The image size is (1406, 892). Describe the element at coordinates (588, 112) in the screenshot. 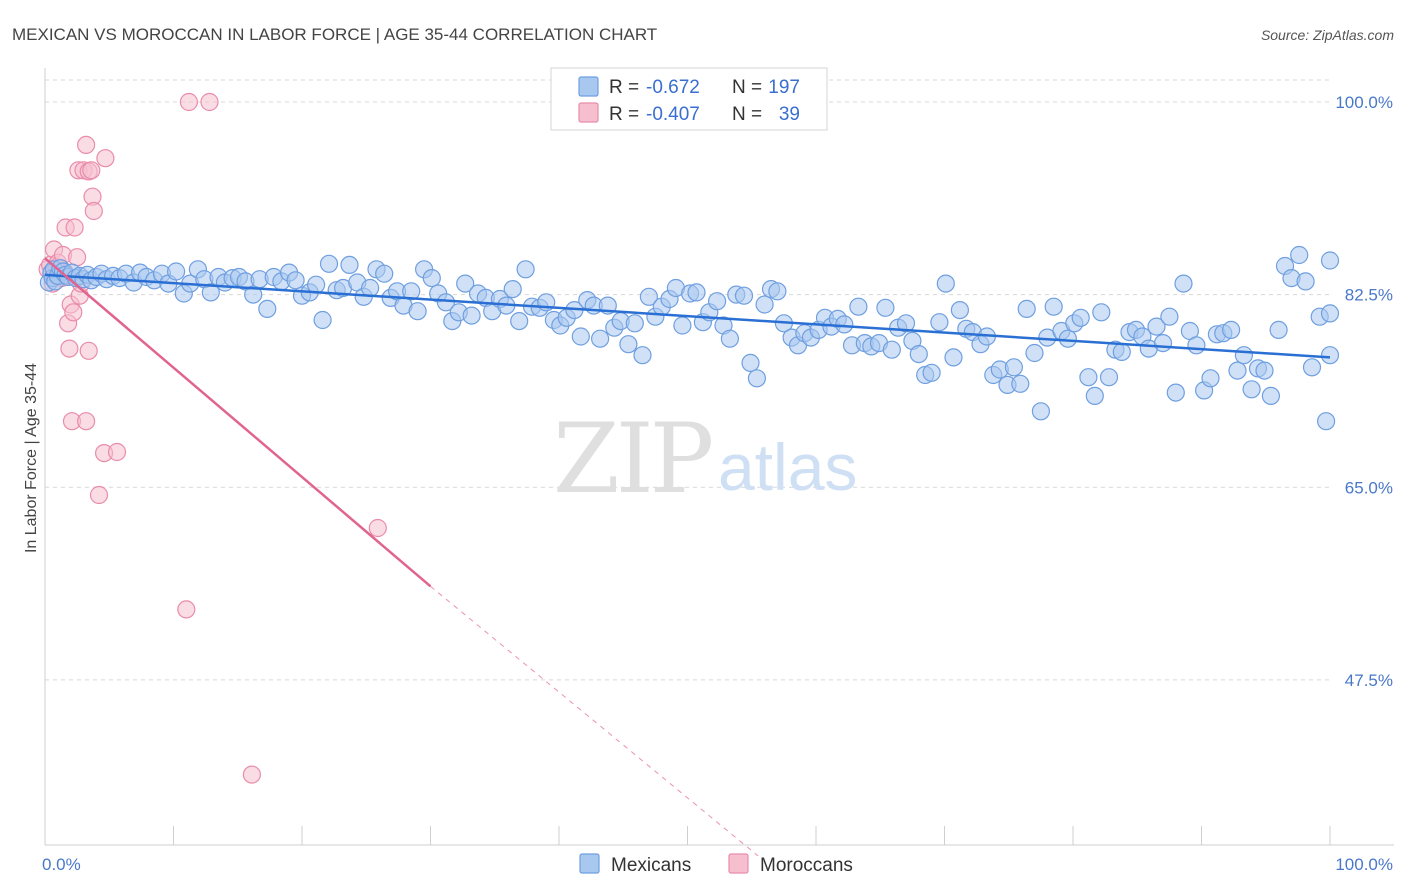

I see `legend-swatch-moroccans` at that location.